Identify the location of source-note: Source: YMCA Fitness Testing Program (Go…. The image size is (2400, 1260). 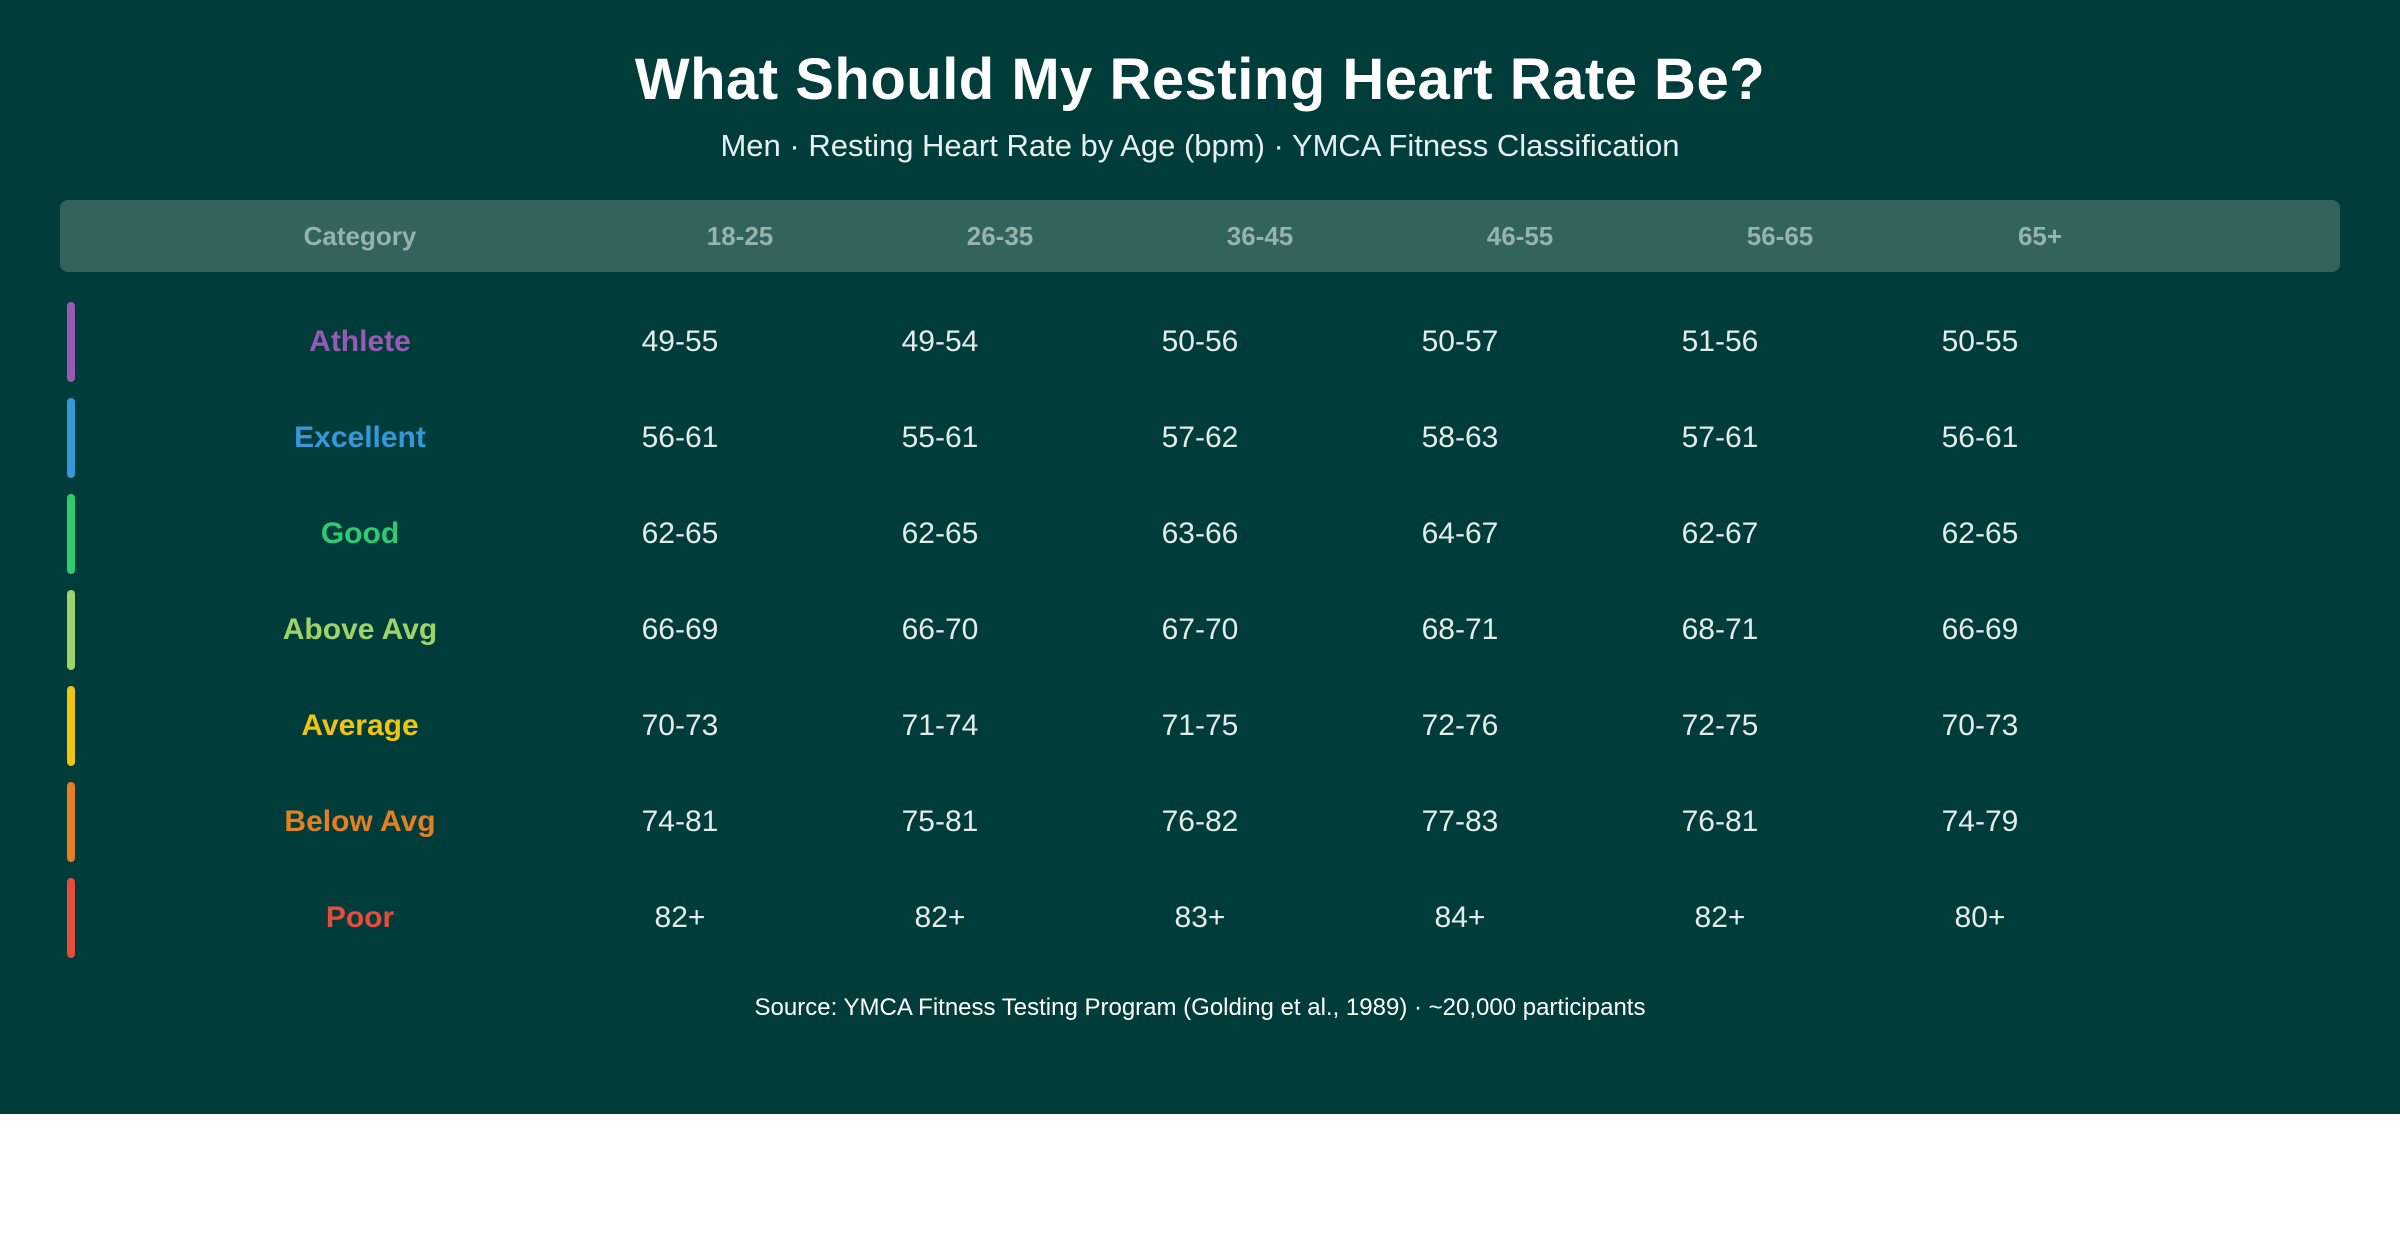
(1200, 1007).